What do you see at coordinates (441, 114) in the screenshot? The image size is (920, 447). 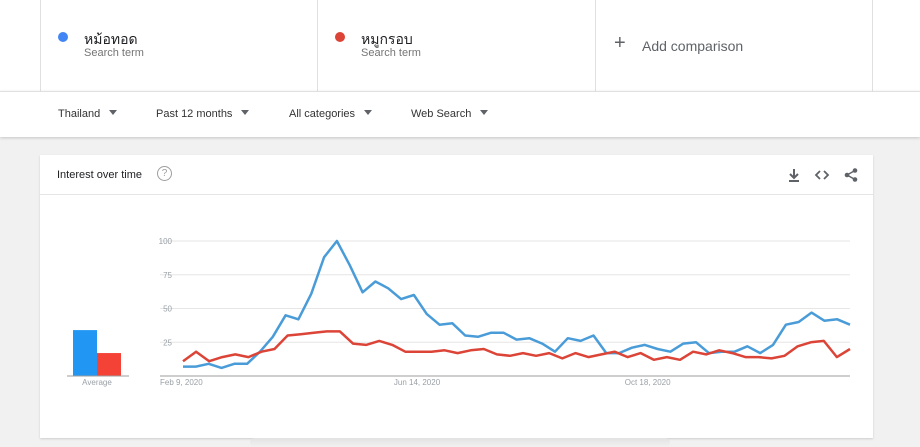 I see `search-property-label: Web Search` at bounding box center [441, 114].